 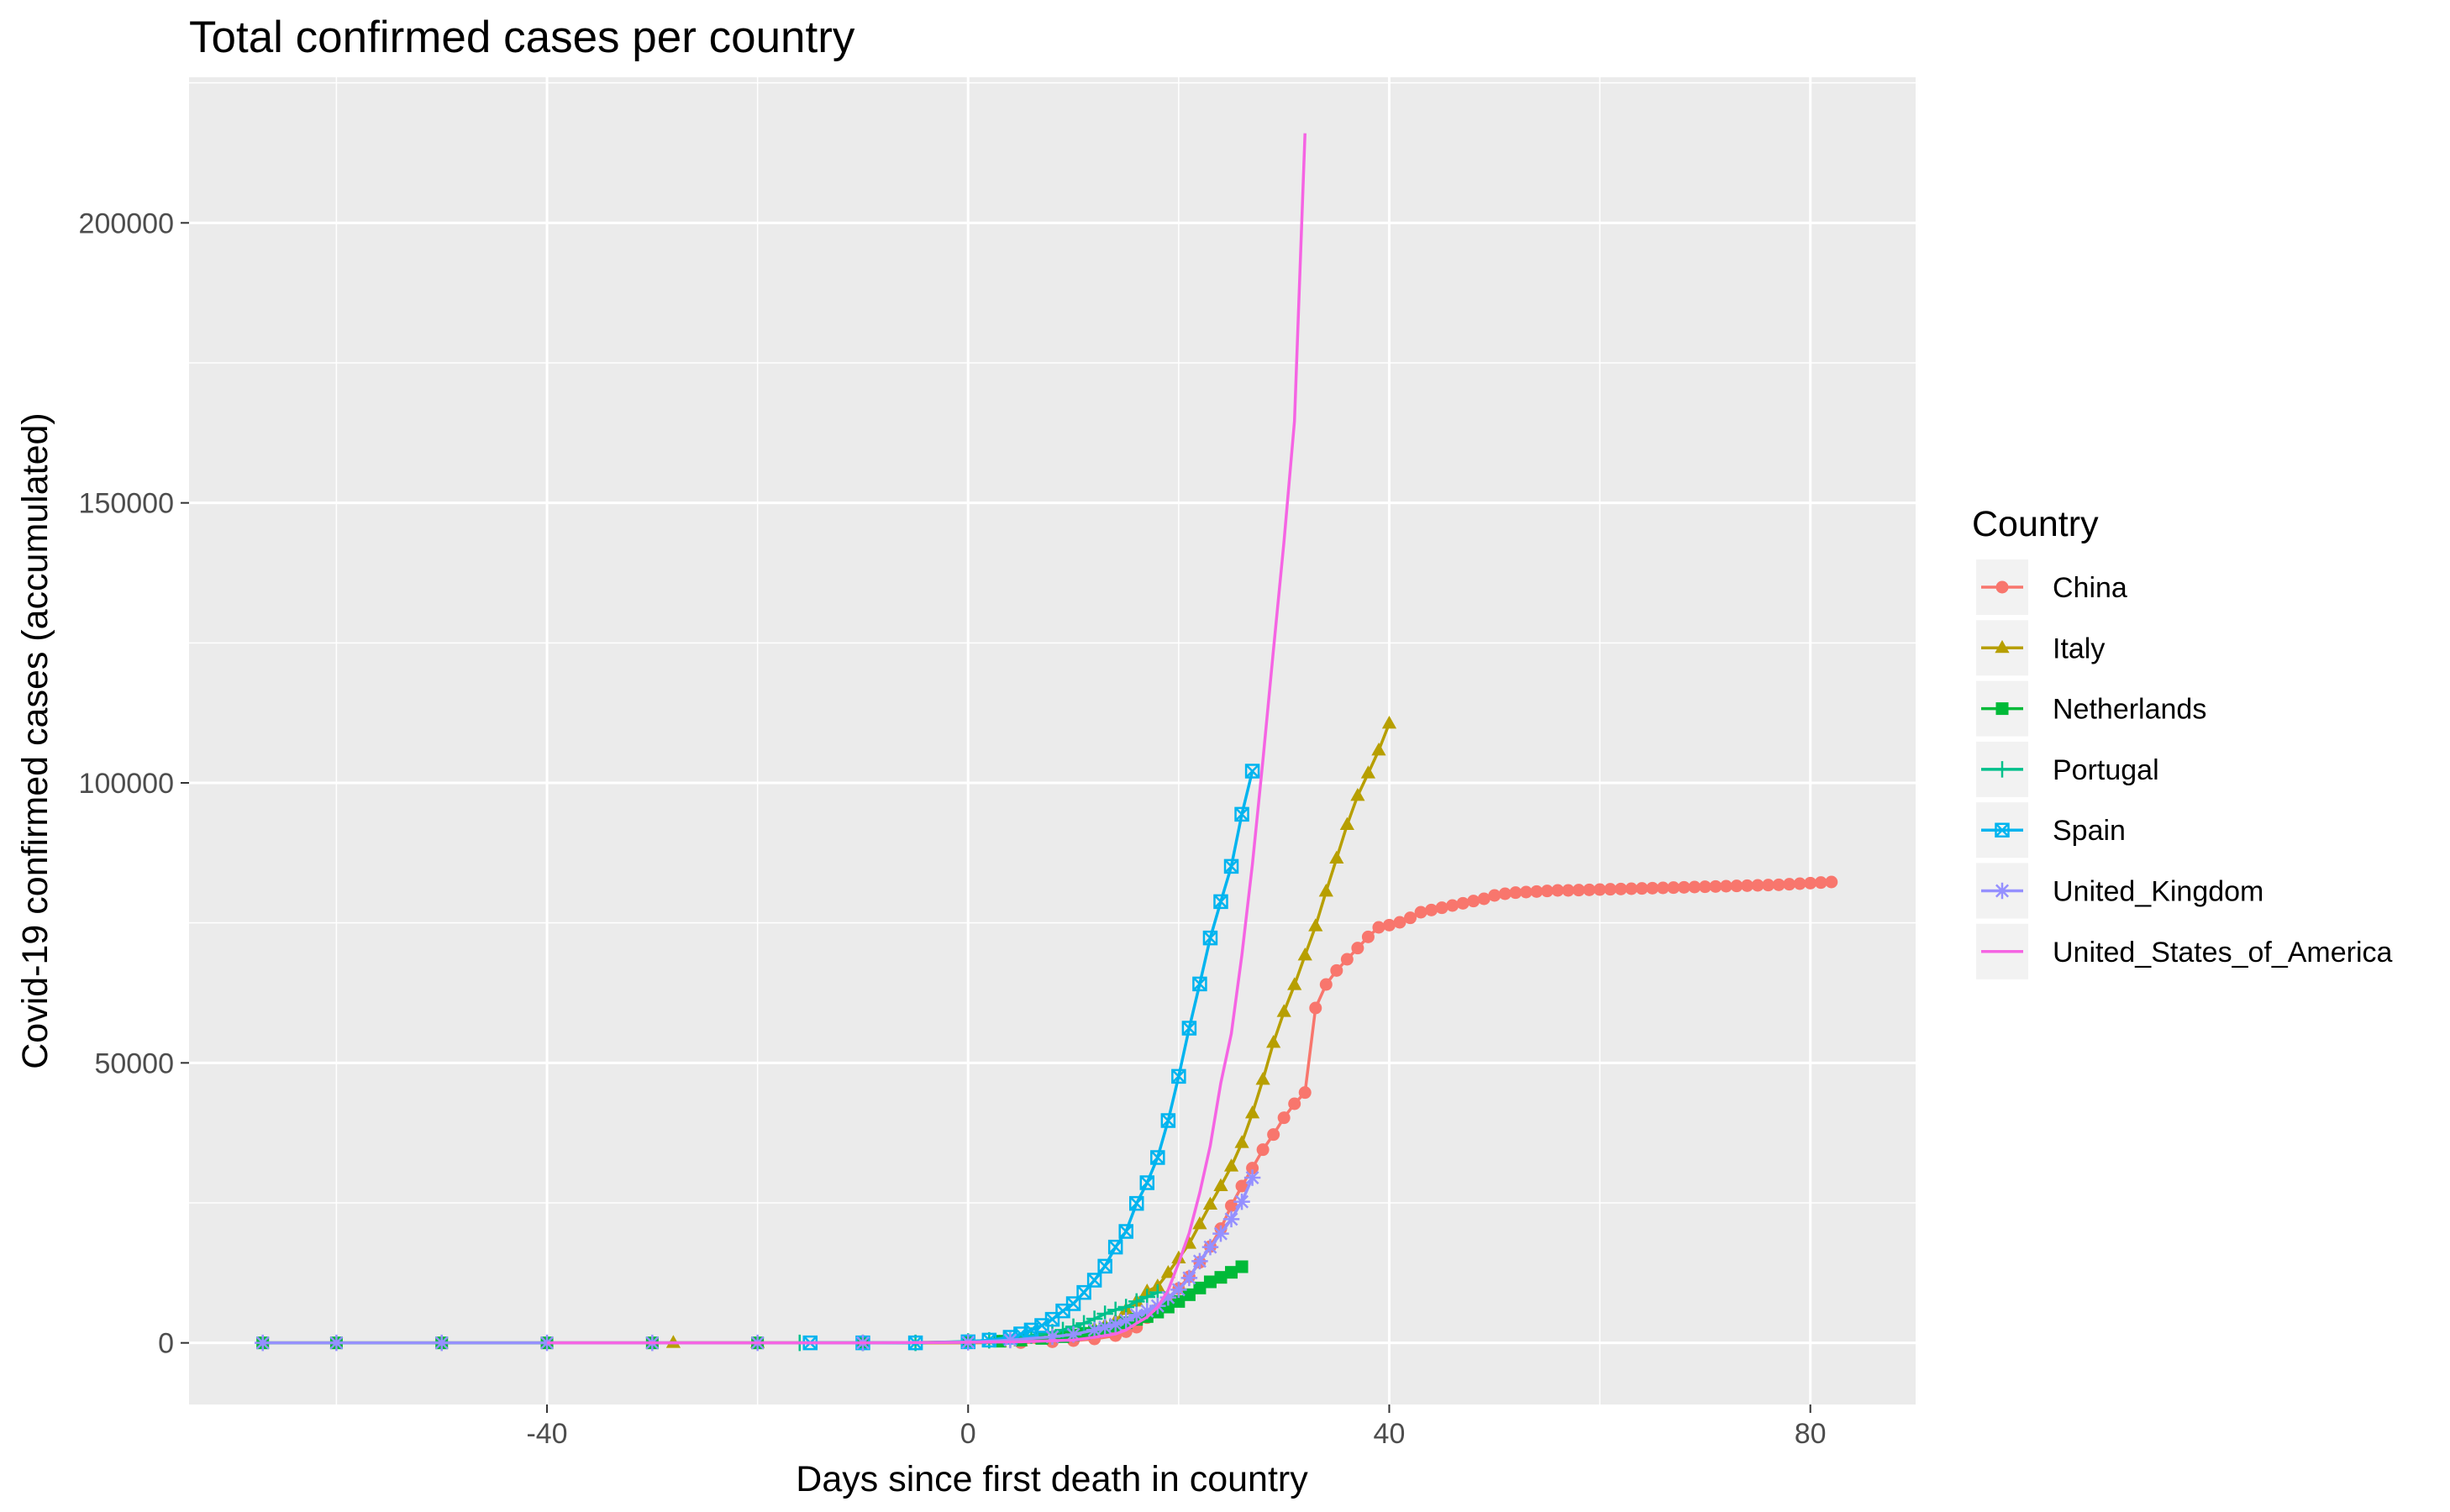 What do you see at coordinates (2223, 953) in the screenshot?
I see `legend-label: United_States_of_America` at bounding box center [2223, 953].